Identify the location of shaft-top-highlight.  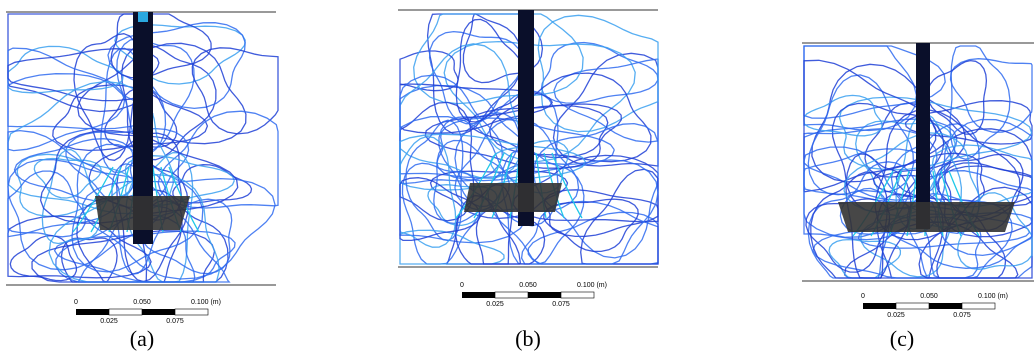
(143, 17).